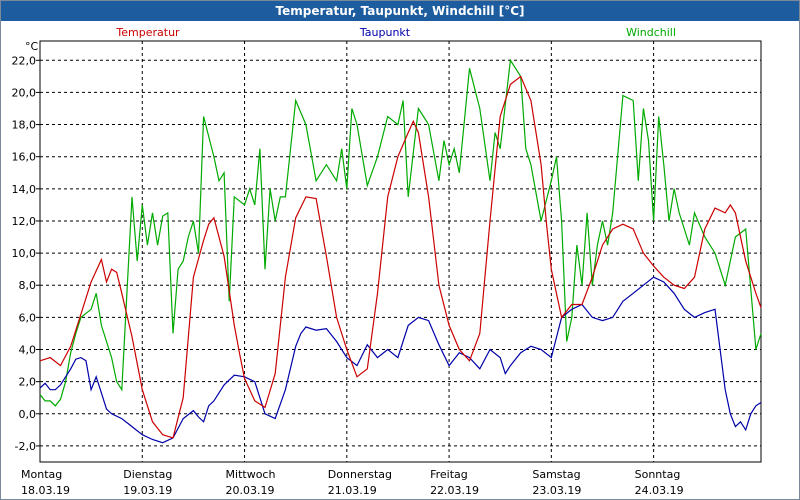 The width and height of the screenshot is (800, 500). Describe the element at coordinates (556, 490) in the screenshot. I see `x-date-label: 23.03.19` at that location.